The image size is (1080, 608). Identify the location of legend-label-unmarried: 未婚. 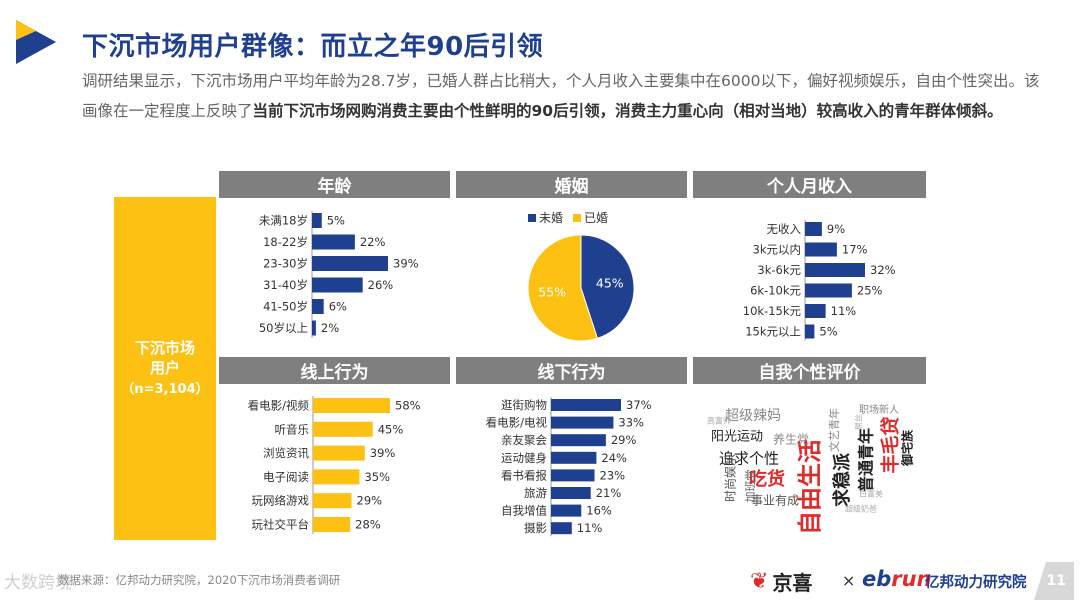
(551, 218).